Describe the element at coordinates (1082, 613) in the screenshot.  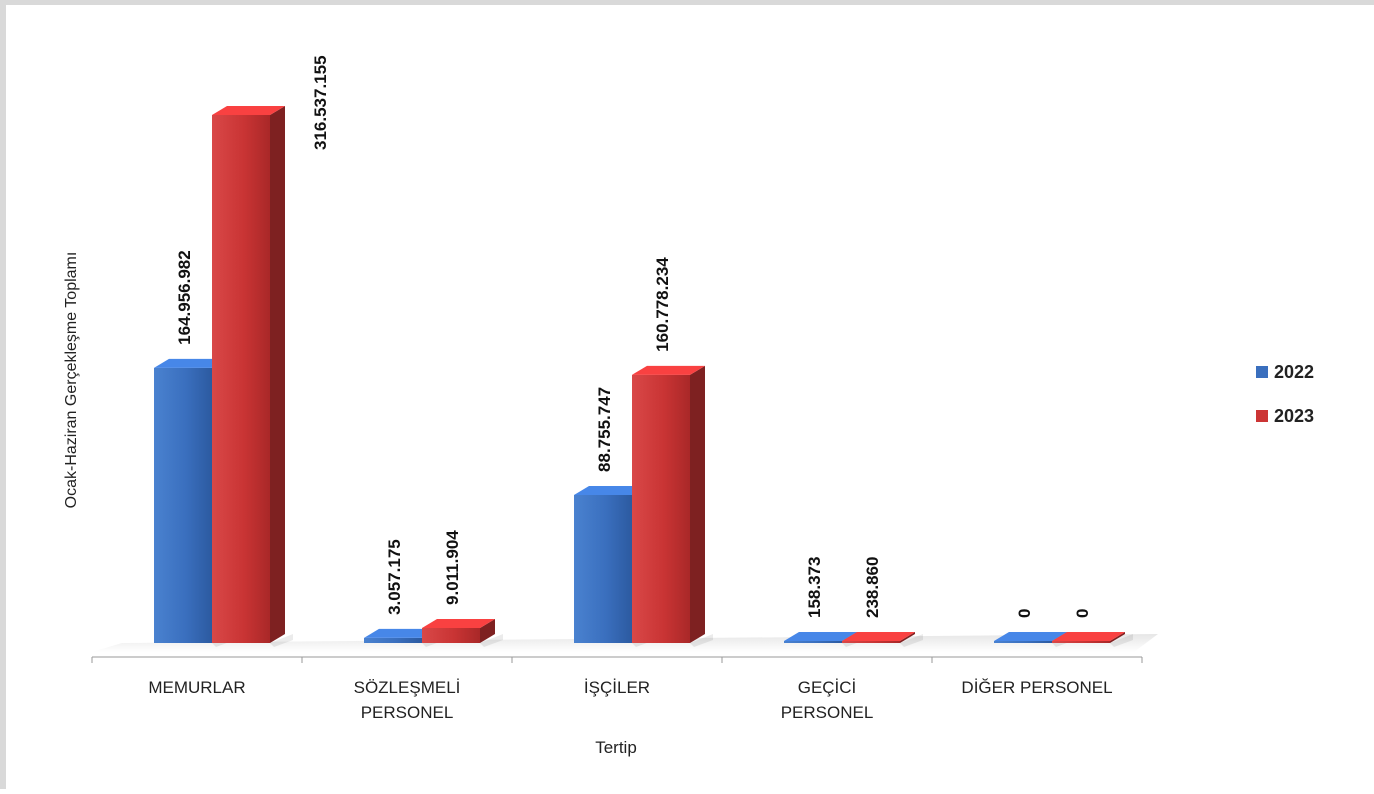
I see `data-label-2023-4: 0` at that location.